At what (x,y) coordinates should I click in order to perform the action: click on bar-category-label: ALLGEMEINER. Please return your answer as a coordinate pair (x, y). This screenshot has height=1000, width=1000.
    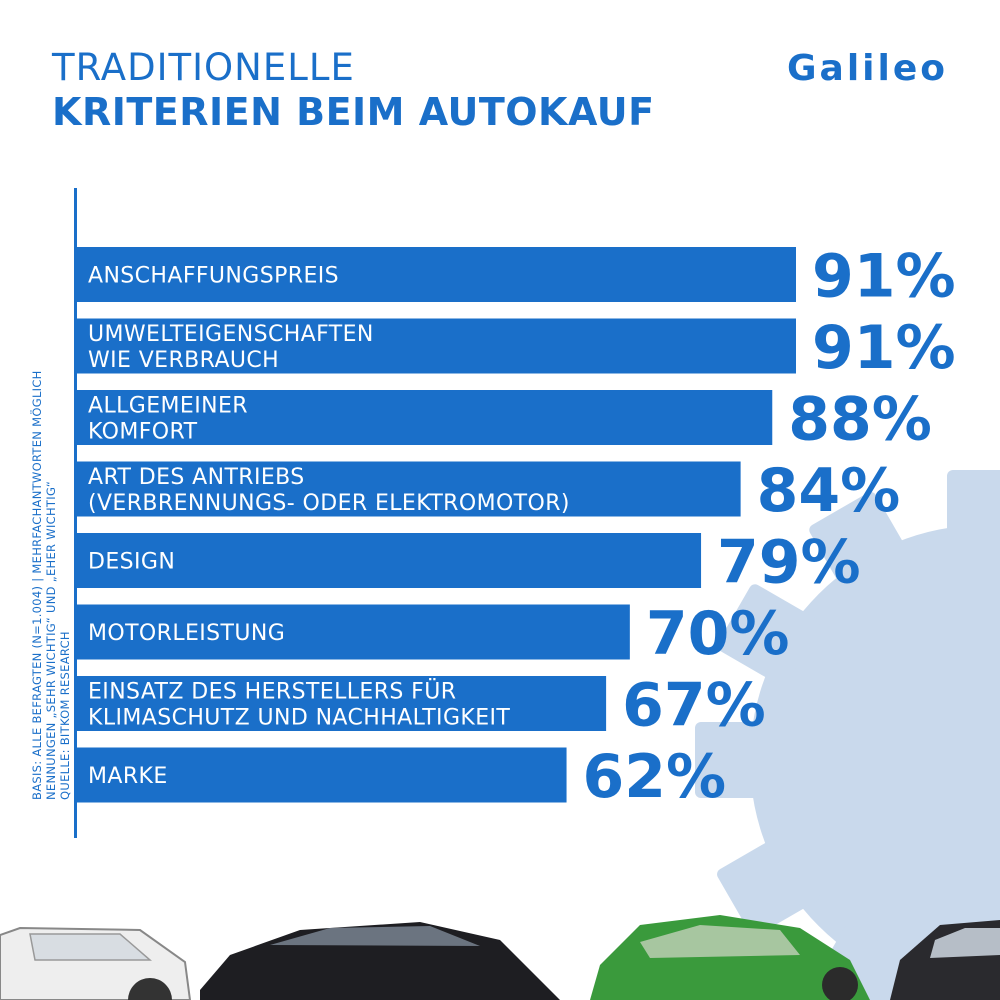
    Looking at the image, I should click on (168, 406).